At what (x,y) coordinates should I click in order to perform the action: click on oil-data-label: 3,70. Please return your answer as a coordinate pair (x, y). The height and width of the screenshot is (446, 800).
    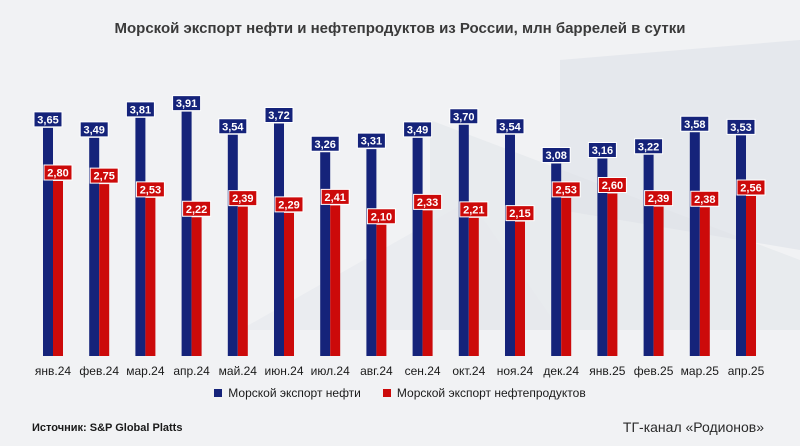
    Looking at the image, I should click on (463, 117).